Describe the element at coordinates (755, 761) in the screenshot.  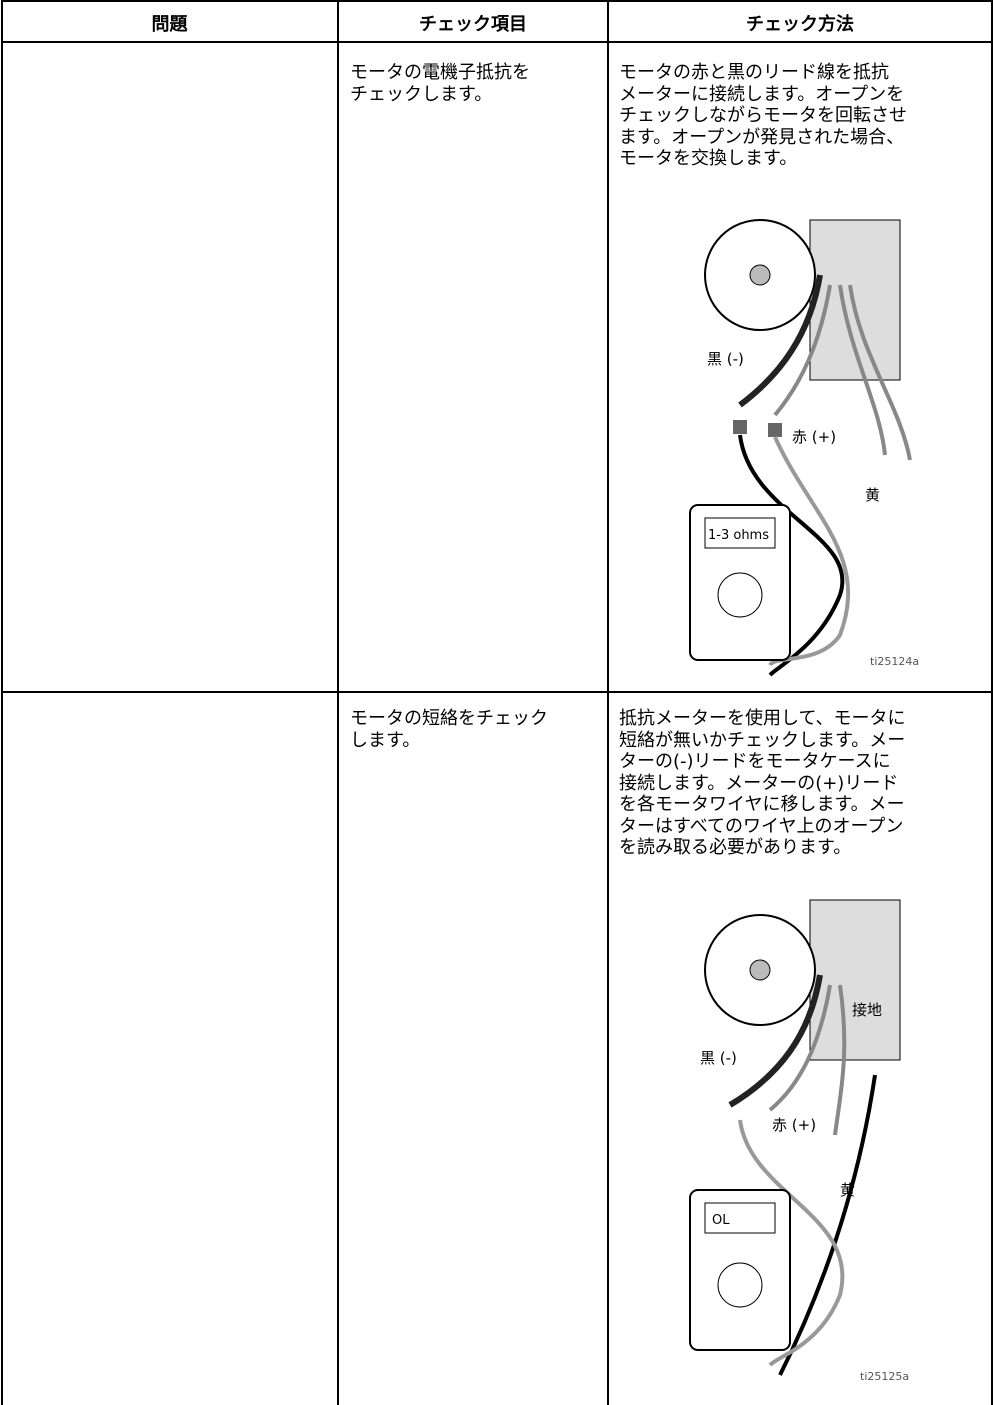
I see `text-line: ターの(-)リードをモータケースに` at that location.